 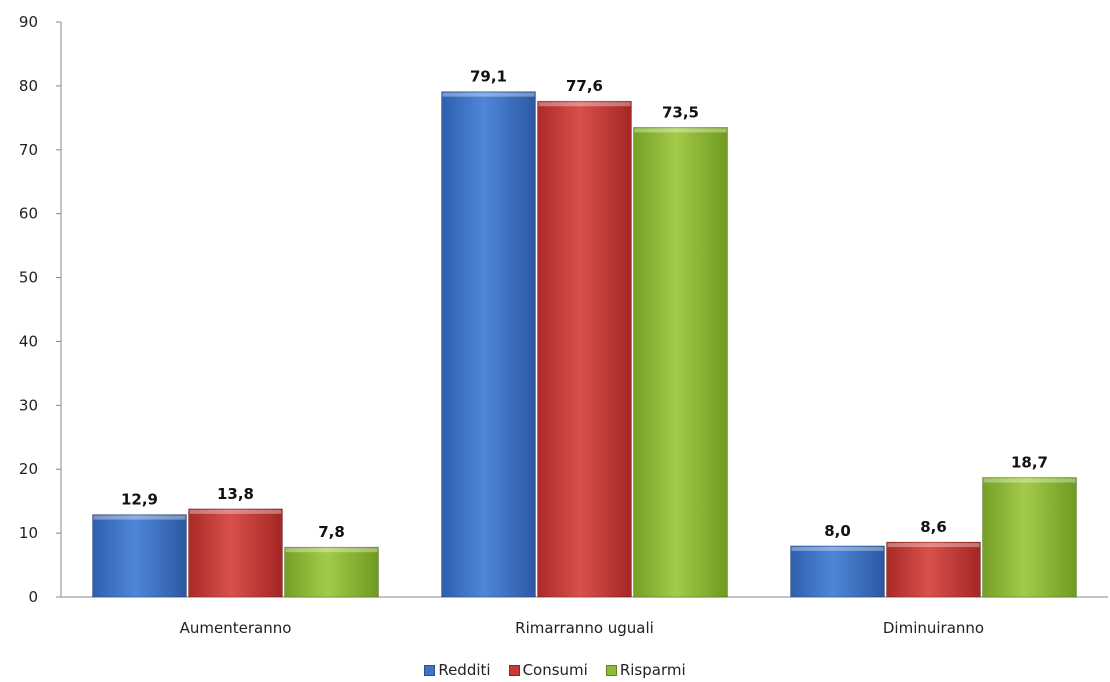 What do you see at coordinates (28, 533) in the screenshot?
I see `y-tick-label: 10` at bounding box center [28, 533].